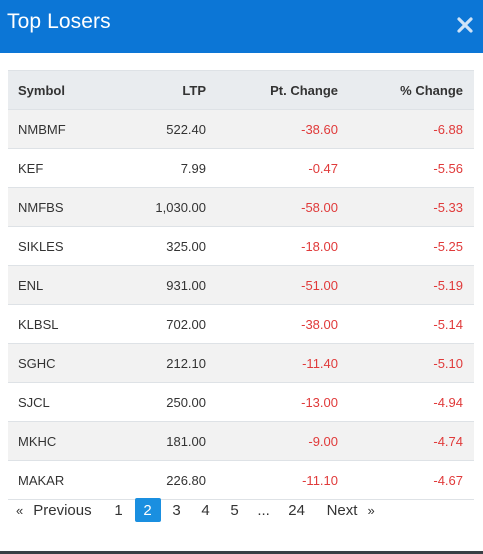 This screenshot has height=554, width=483. Describe the element at coordinates (241, 363) in the screenshot. I see `table-row: SGHC 212.10 -11.40 -5.10` at that location.